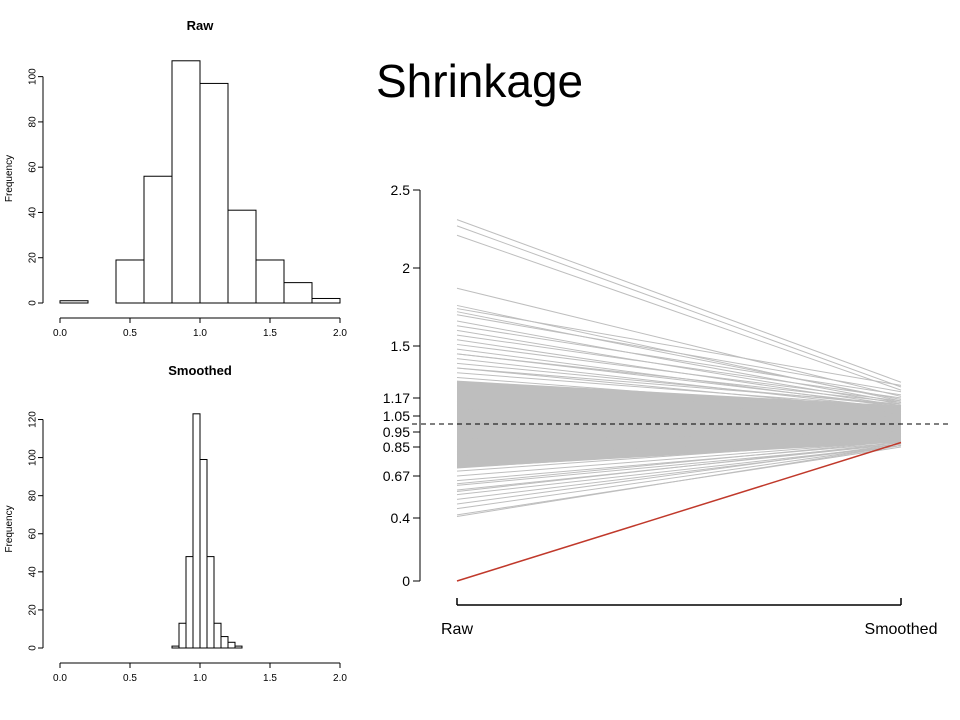 The height and width of the screenshot is (720, 960). I want to click on x-category-label: Smoothed, so click(901, 629).